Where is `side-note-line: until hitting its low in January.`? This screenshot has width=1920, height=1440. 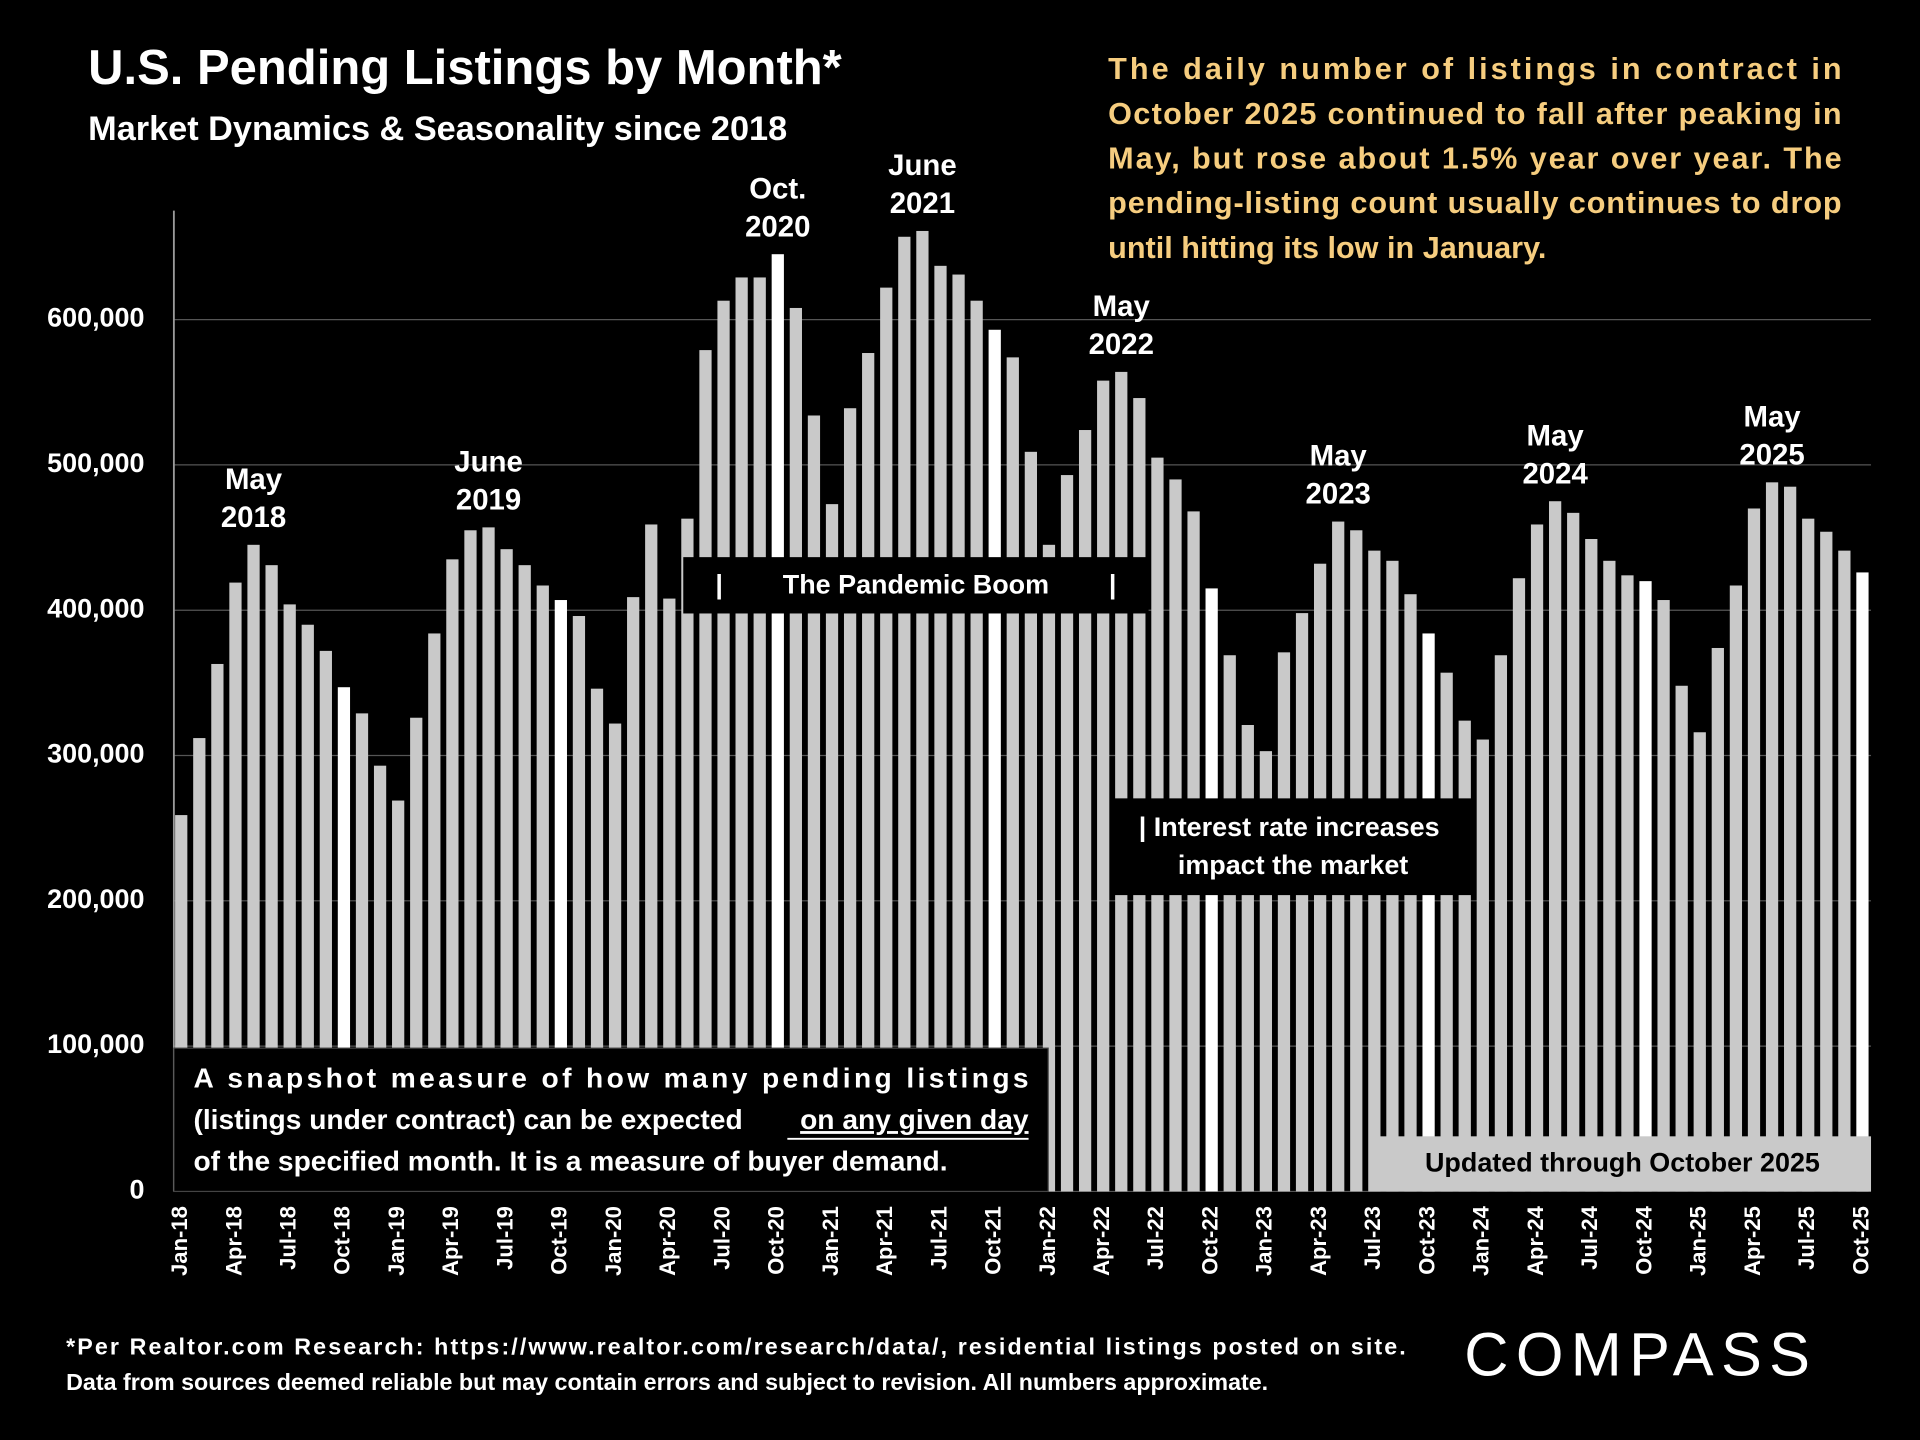 side-note-line: until hitting its low in January. is located at coordinates (1327, 248).